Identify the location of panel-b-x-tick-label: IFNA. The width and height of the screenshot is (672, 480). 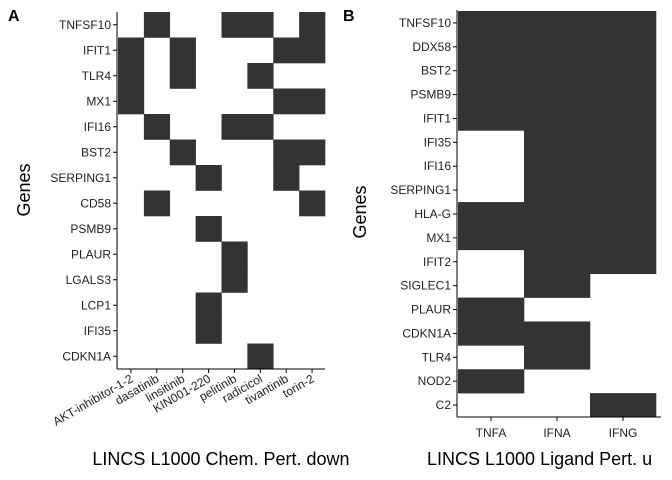
(556, 433).